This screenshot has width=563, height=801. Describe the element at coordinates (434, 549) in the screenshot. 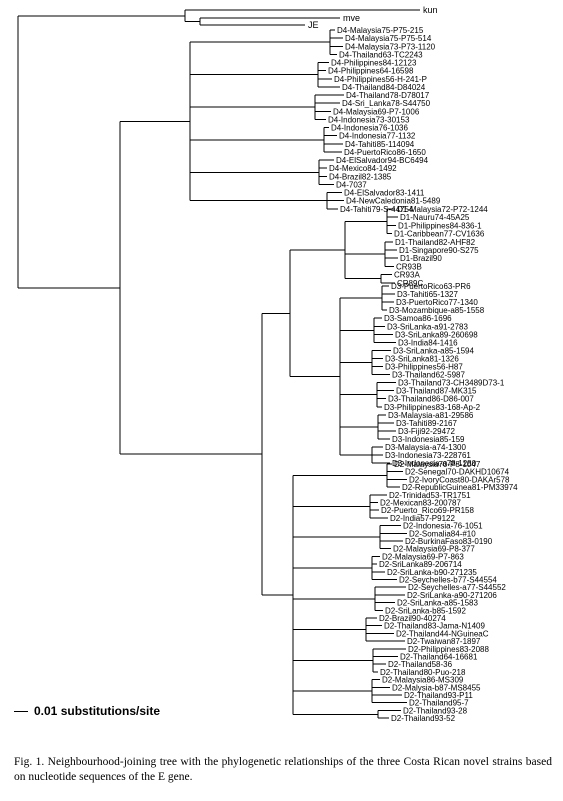

I see `taxon-label: D2-Malaysia69-P8-377` at that location.